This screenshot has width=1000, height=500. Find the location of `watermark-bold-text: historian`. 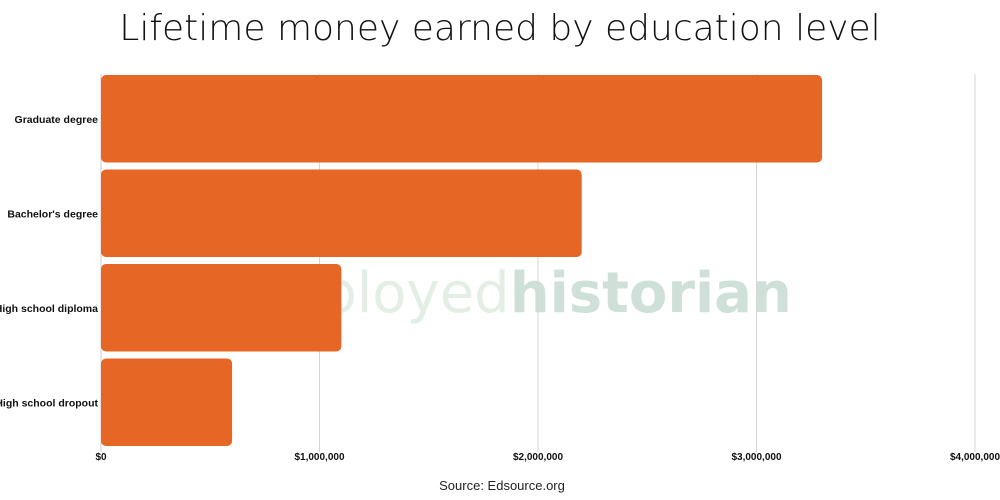

watermark-bold-text: historian is located at coordinates (651, 293).